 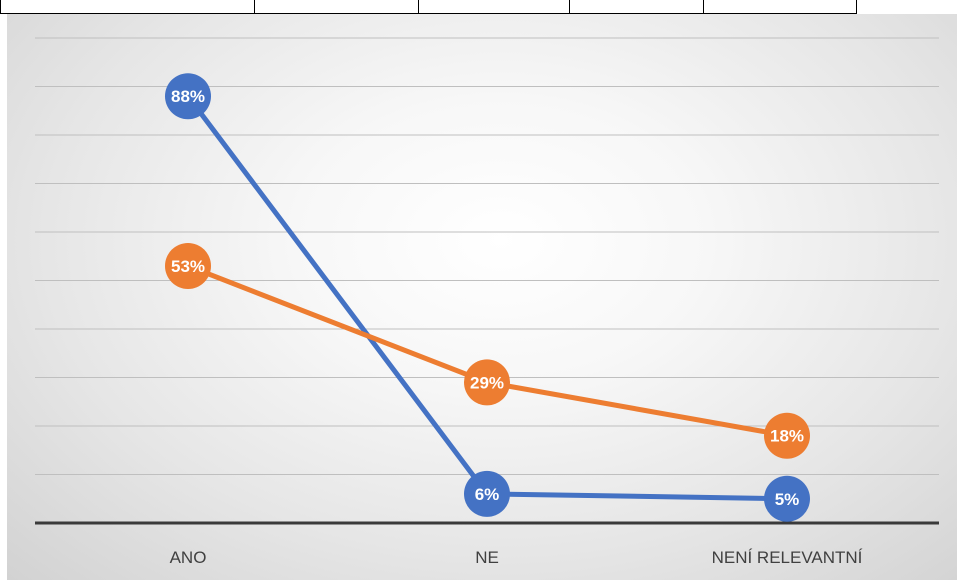 I want to click on table-border-strip, so click(x=478, y=7).